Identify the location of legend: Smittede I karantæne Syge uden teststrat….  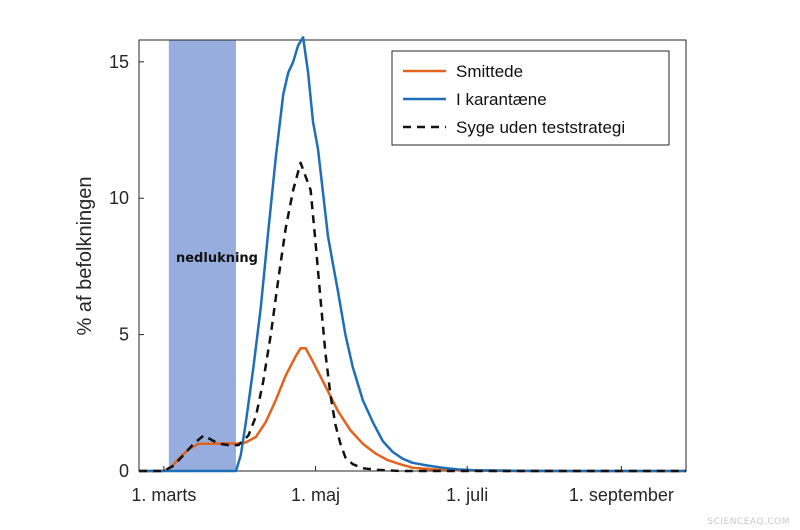
(530, 98).